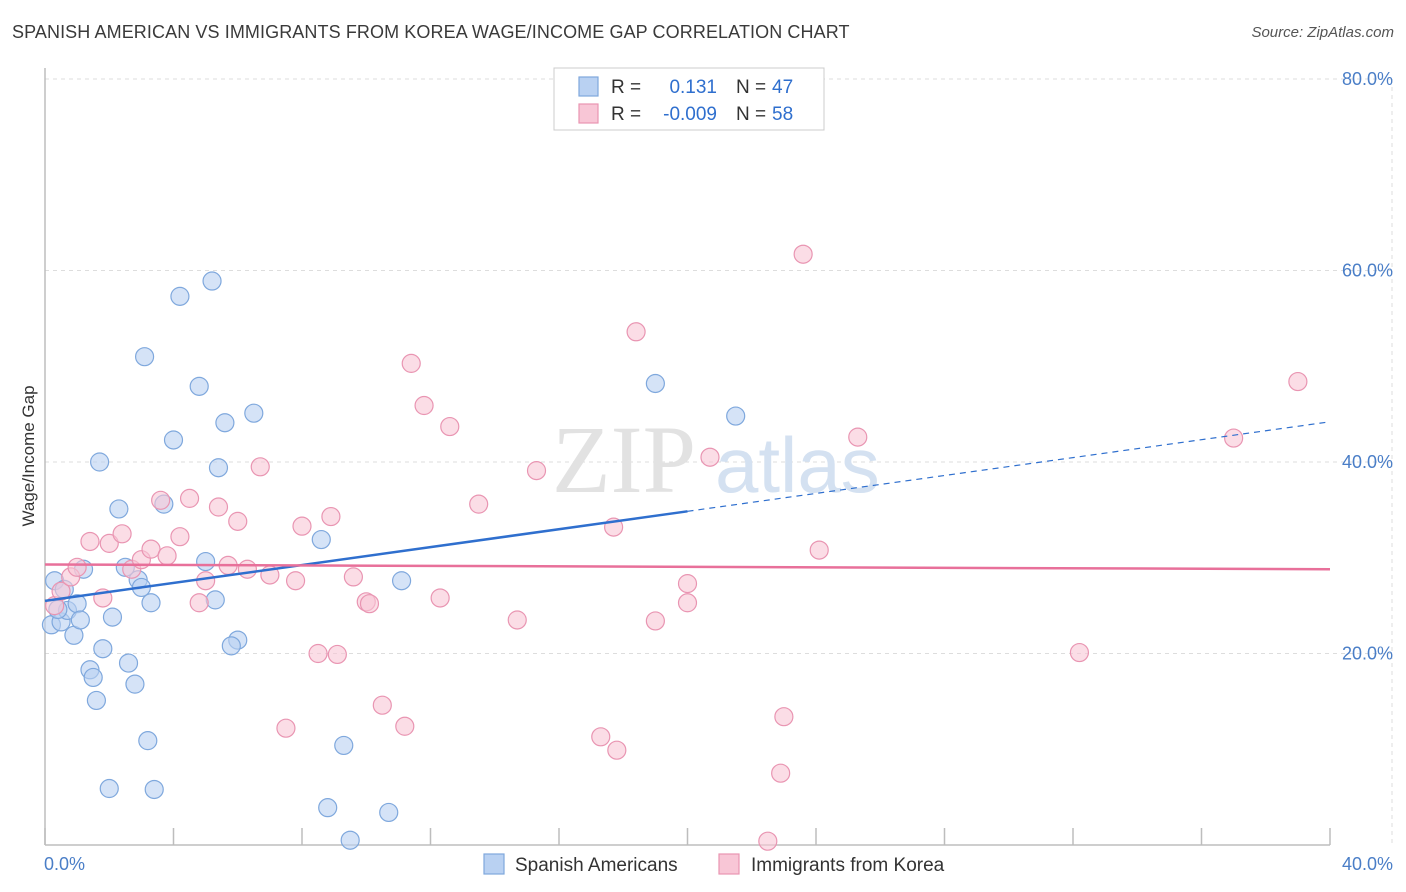 The height and width of the screenshot is (892, 1406). Describe the element at coordinates (494, 864) in the screenshot. I see `legend-swatch-spanish-americans` at that location.